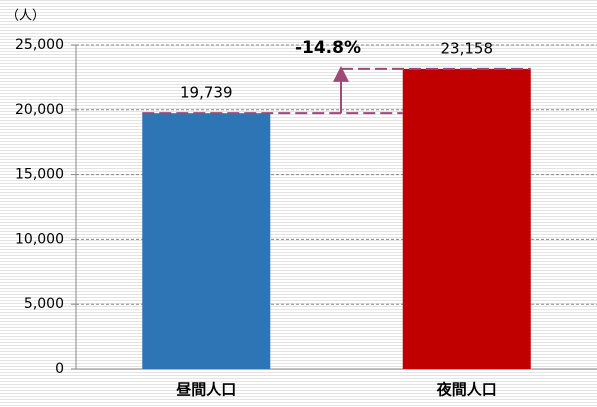 The image size is (597, 407). What do you see at coordinates (206, 93) in the screenshot?
I see `data-label: 19,739` at bounding box center [206, 93].